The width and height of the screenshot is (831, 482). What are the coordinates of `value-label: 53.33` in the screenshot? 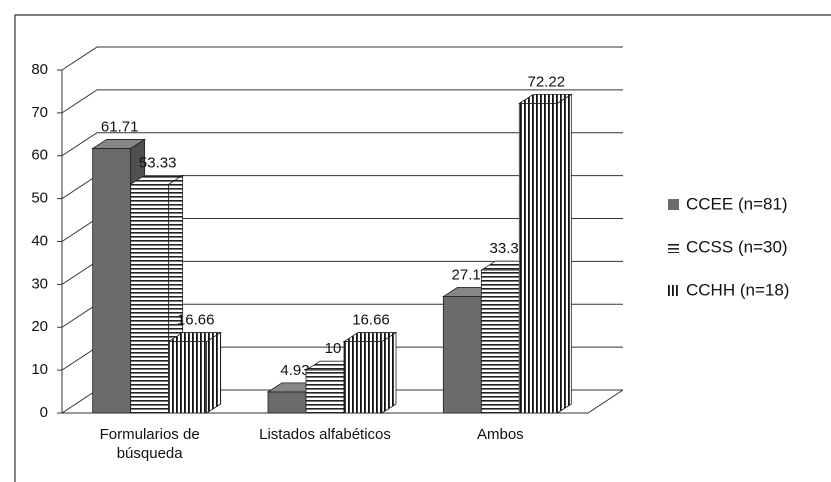 It's located at (158, 162).